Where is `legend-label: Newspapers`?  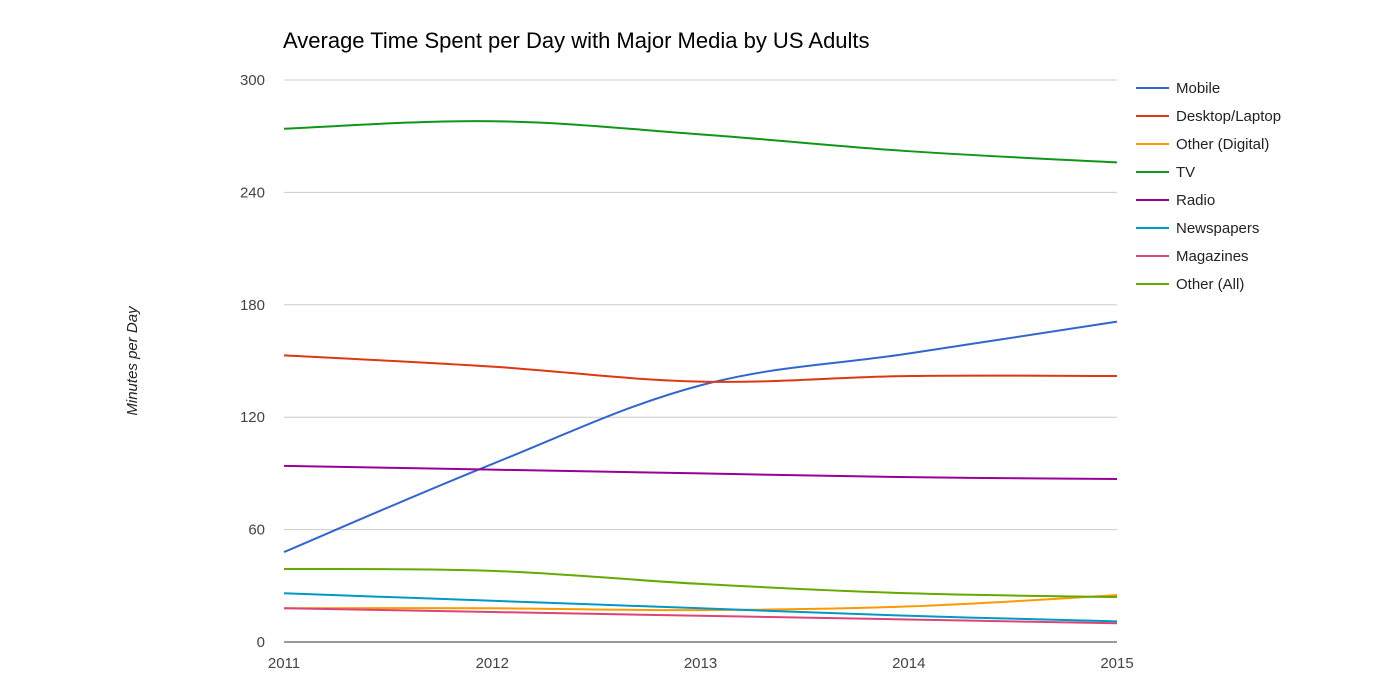
legend-label: Newspapers is located at coordinates (1217, 228).